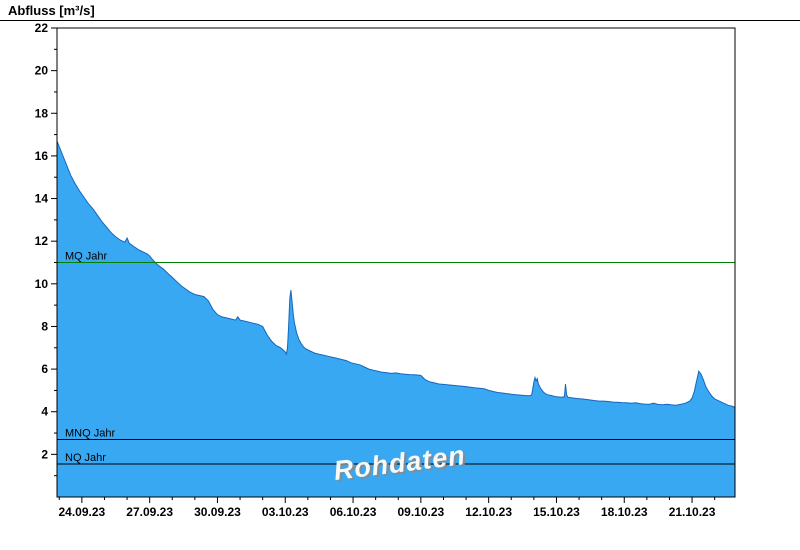  What do you see at coordinates (90, 433) in the screenshot?
I see `reference-line-label-1: MNQ Jahr` at bounding box center [90, 433].